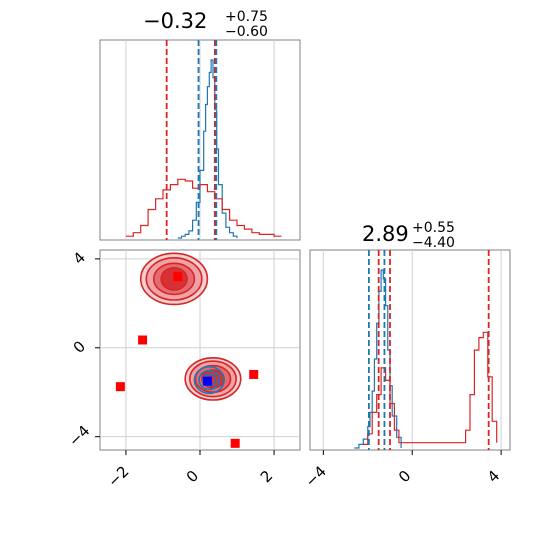 This screenshot has height=550, width=550. I want to click on marginal-y-x-ticks: −4 0 4, so click(402, 470).